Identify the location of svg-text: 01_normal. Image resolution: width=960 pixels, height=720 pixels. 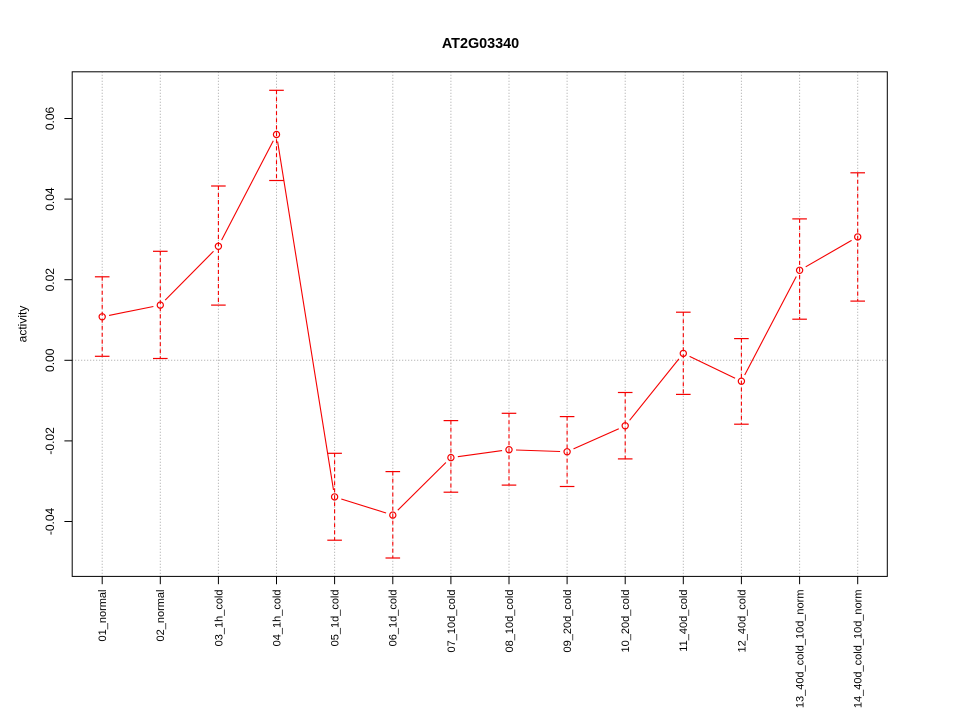
(103, 616).